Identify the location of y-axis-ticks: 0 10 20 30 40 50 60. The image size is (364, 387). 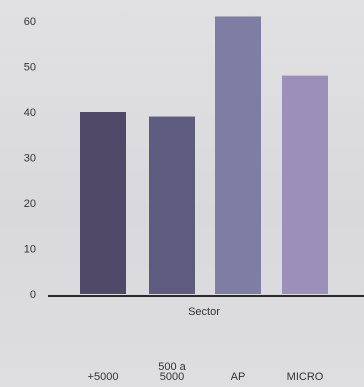
(30, 158).